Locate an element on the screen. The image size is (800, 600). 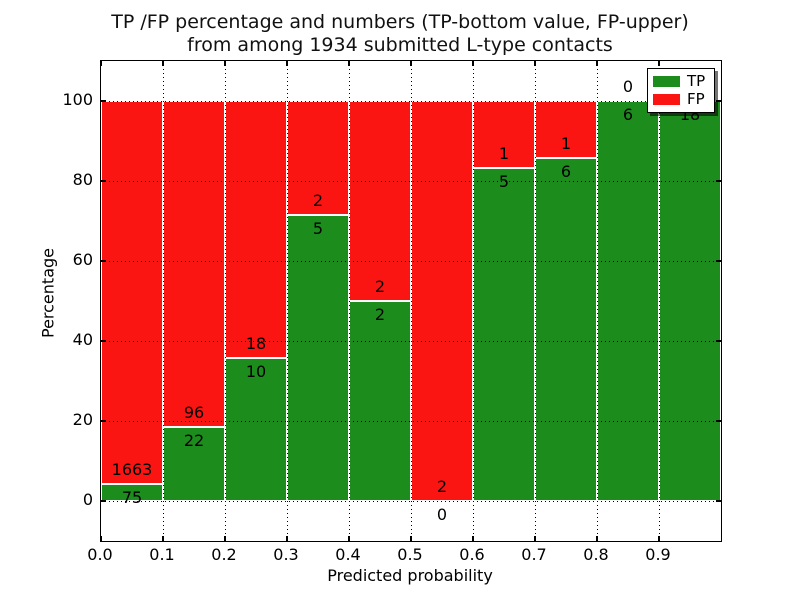
x-tick-label: 0.3 is located at coordinates (286, 554).